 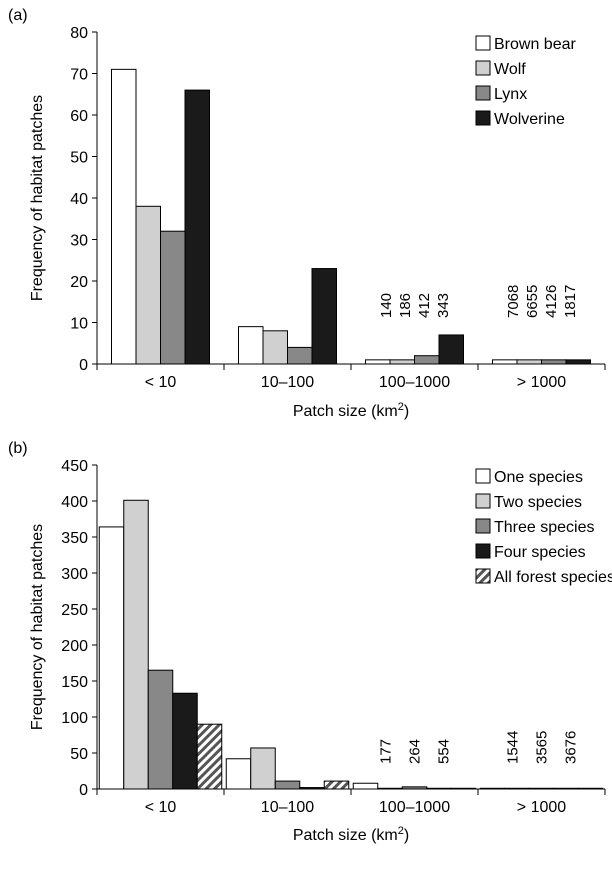 What do you see at coordinates (544, 527) in the screenshot?
I see `b-legend-label: Three species` at bounding box center [544, 527].